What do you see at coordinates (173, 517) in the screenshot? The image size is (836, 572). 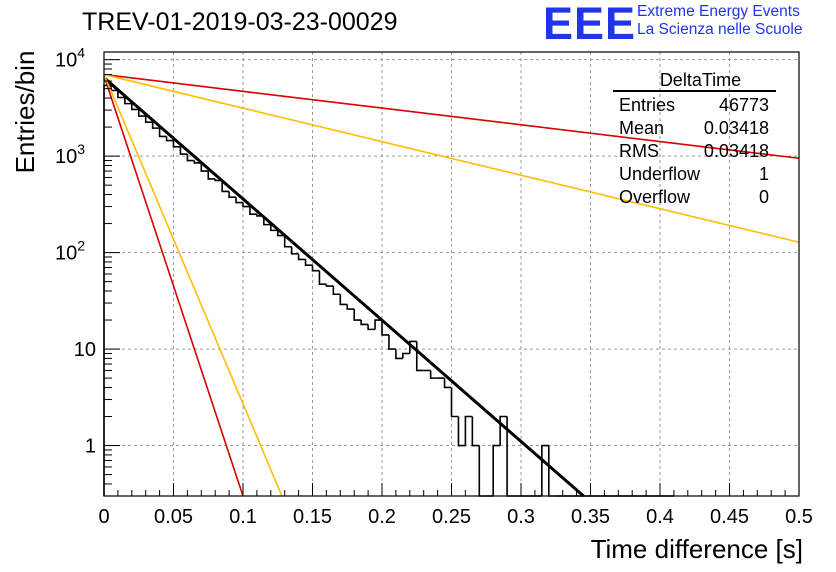 I see `x-tick-label: 0.05` at bounding box center [173, 517].